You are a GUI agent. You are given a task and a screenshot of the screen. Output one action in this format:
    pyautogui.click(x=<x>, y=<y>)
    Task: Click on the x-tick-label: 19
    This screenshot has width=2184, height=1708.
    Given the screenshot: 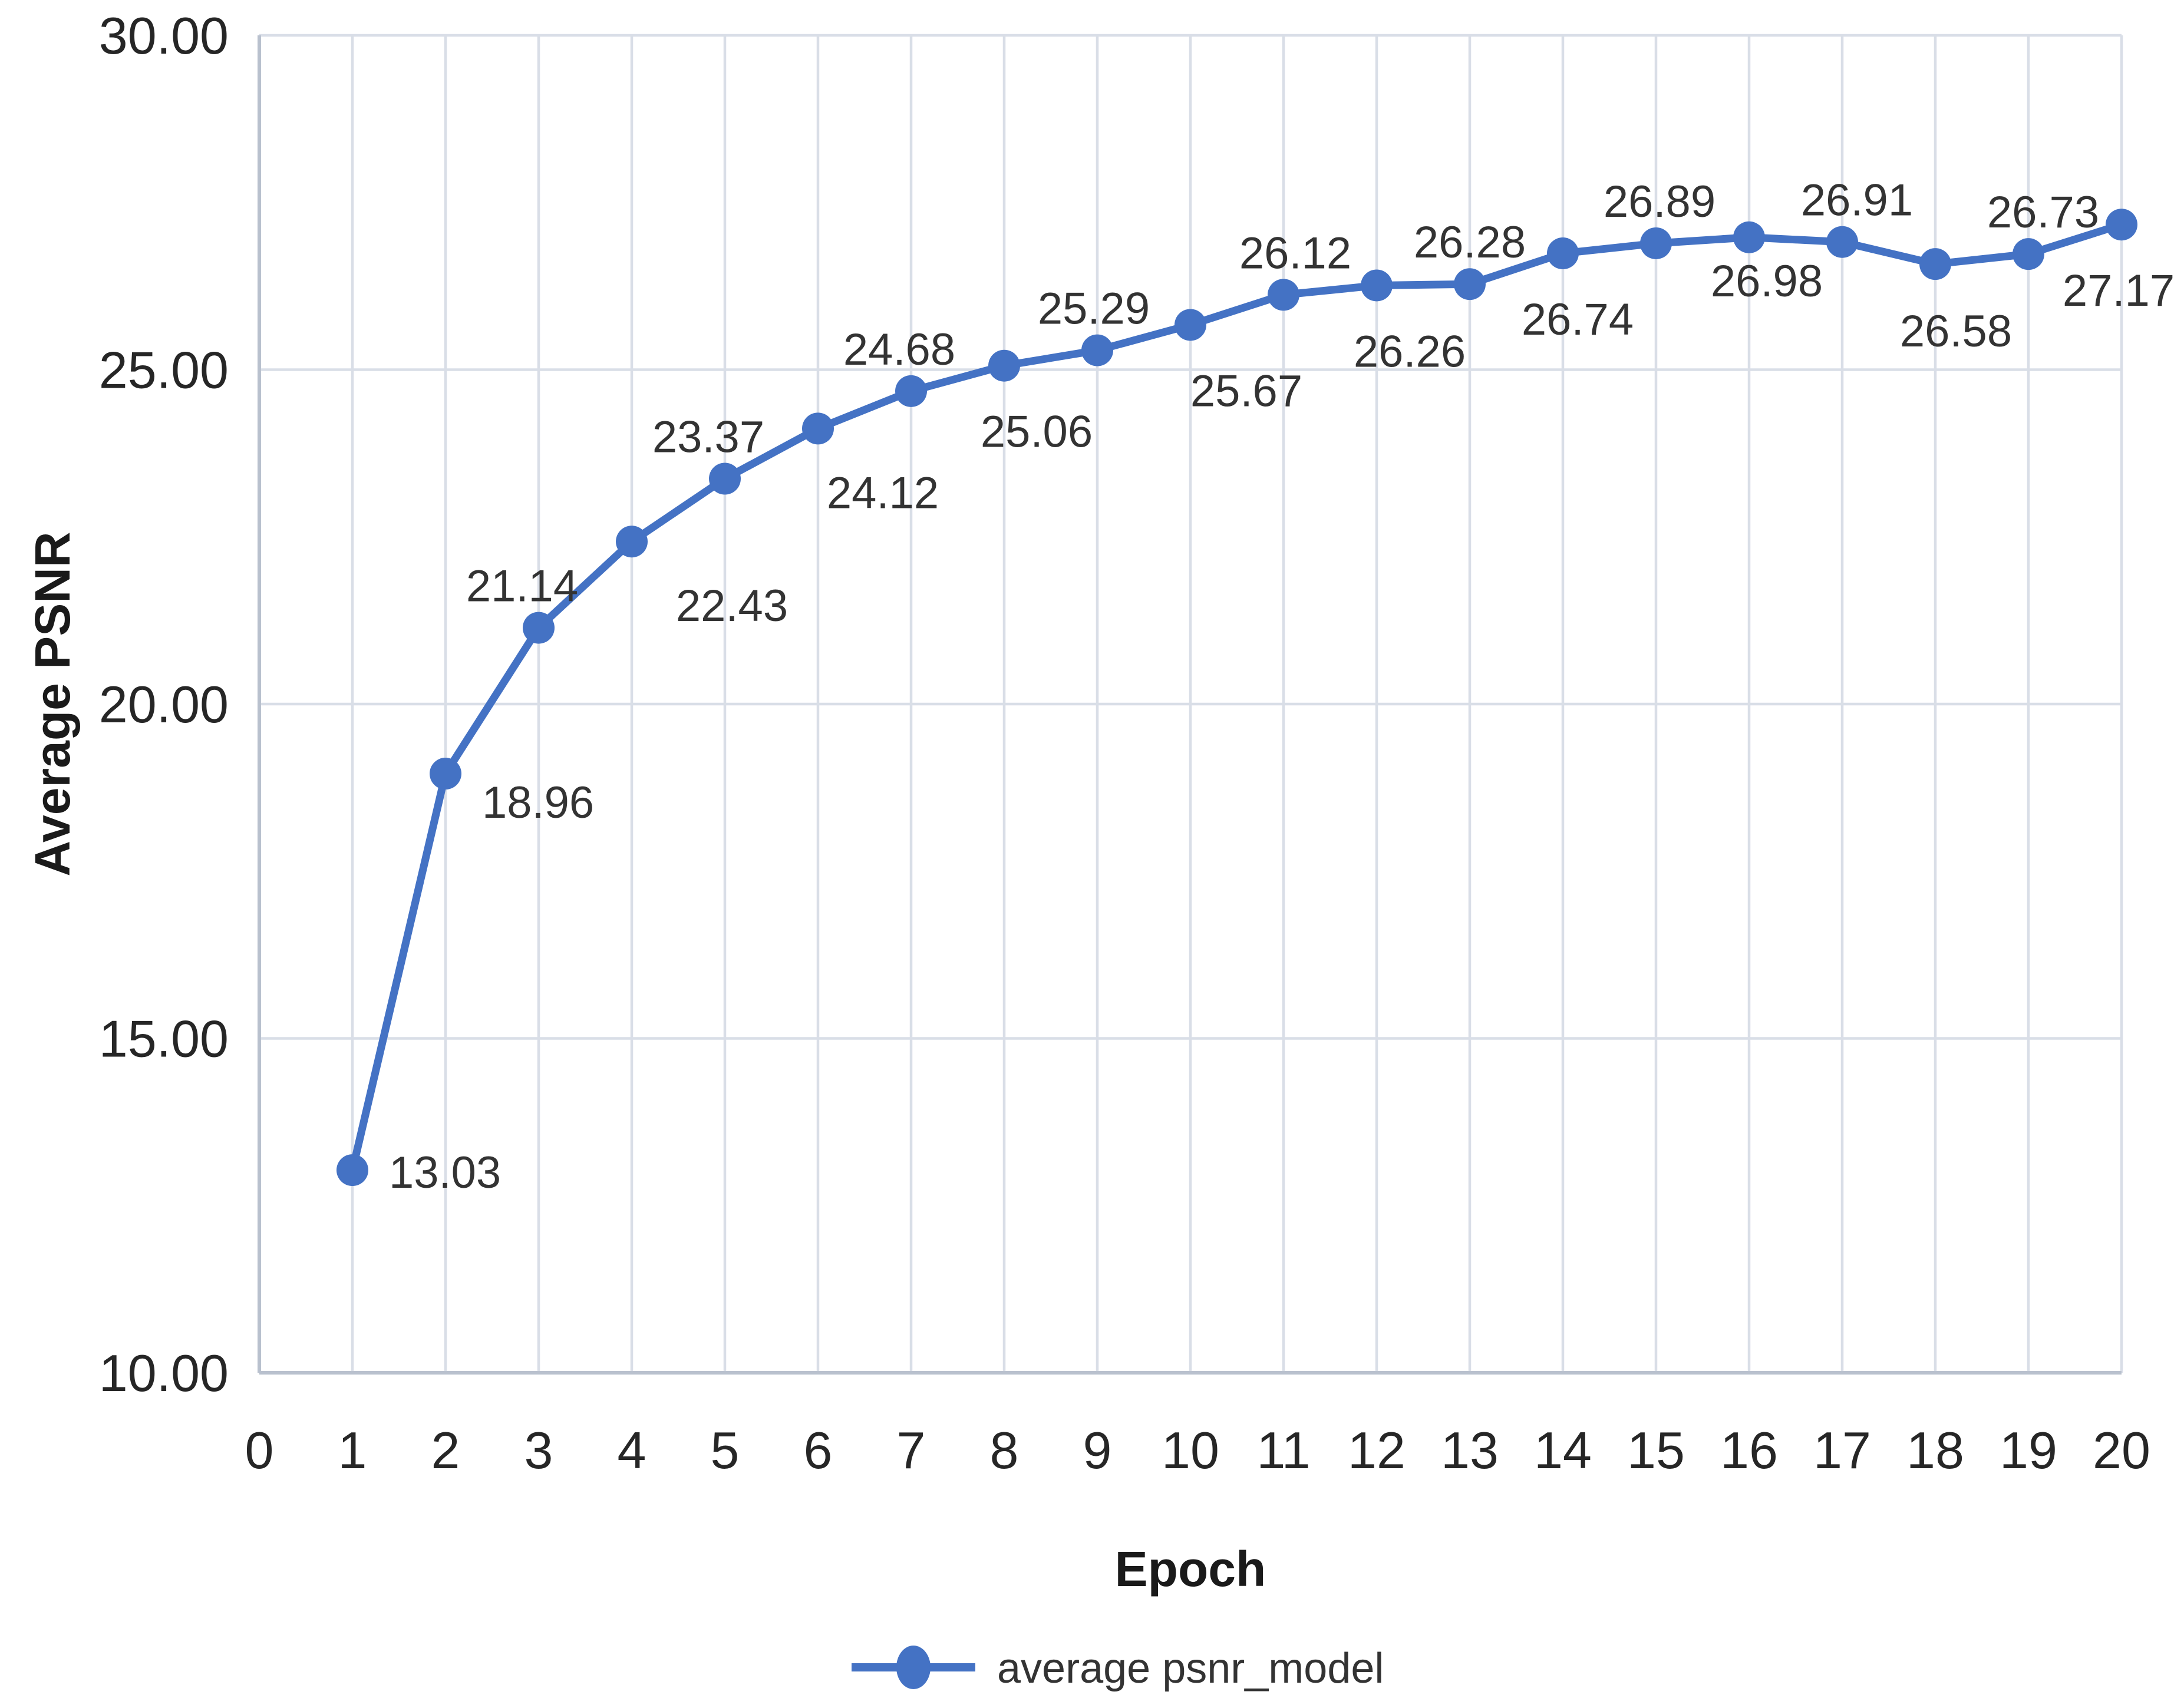 What is the action you would take?
    pyautogui.click(x=2028, y=1450)
    